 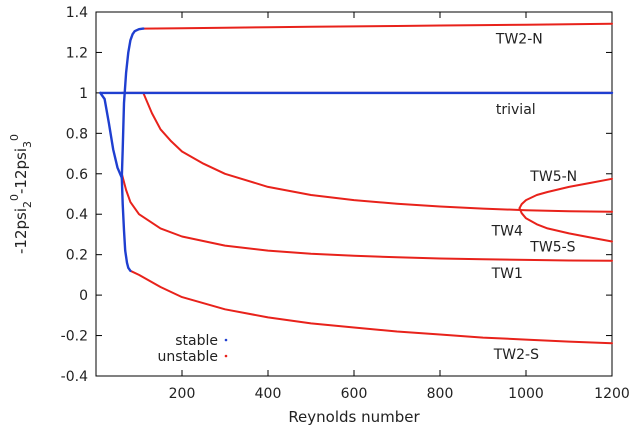 What do you see at coordinates (552, 248) in the screenshot?
I see `annotation-label: TW5-S` at bounding box center [552, 248].